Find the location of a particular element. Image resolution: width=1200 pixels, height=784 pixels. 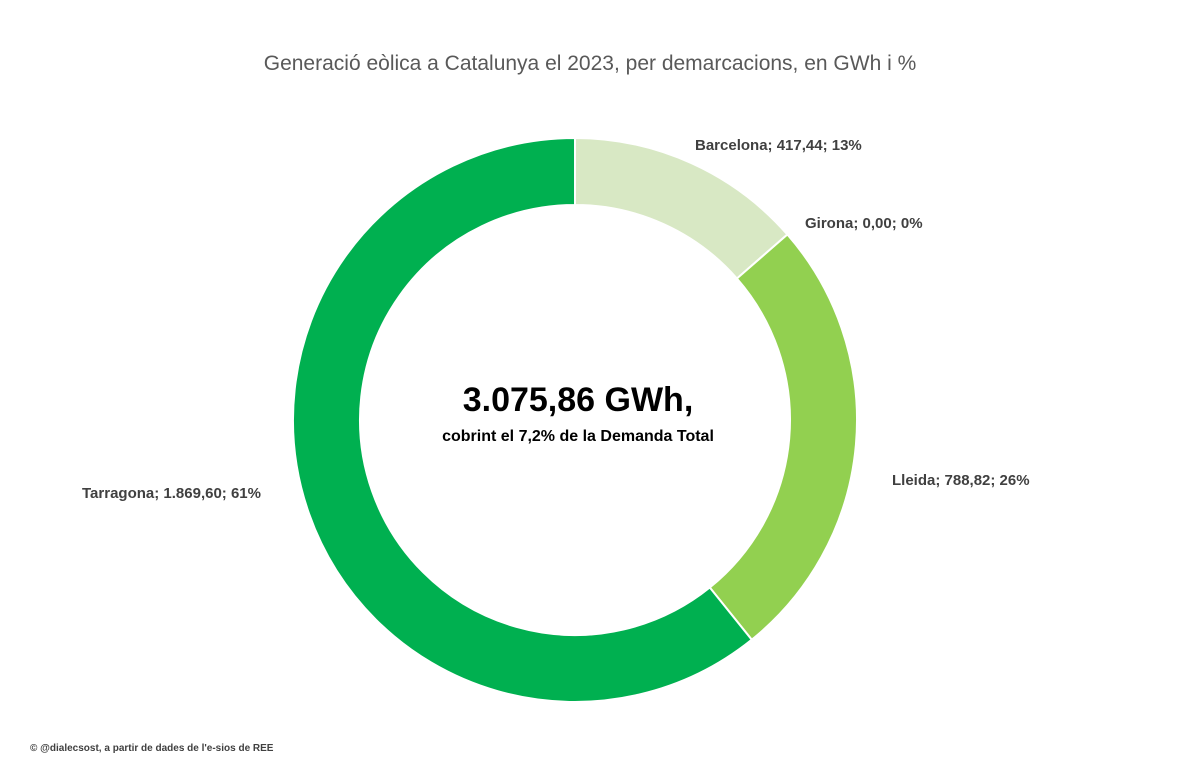

data-label-tarragona: Tarragona; 1.869,60; 61% is located at coordinates (171, 493).